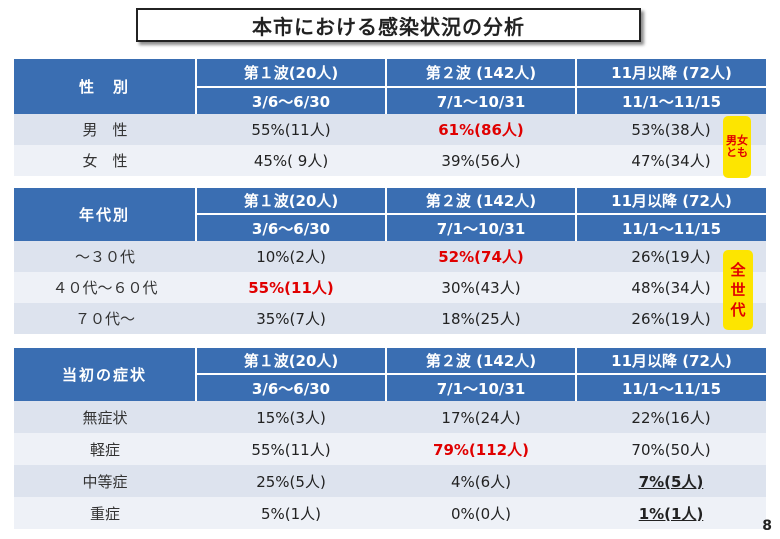 The image size is (780, 539). Describe the element at coordinates (105, 256) in the screenshot. I see `row-label: 〜３０代` at that location.